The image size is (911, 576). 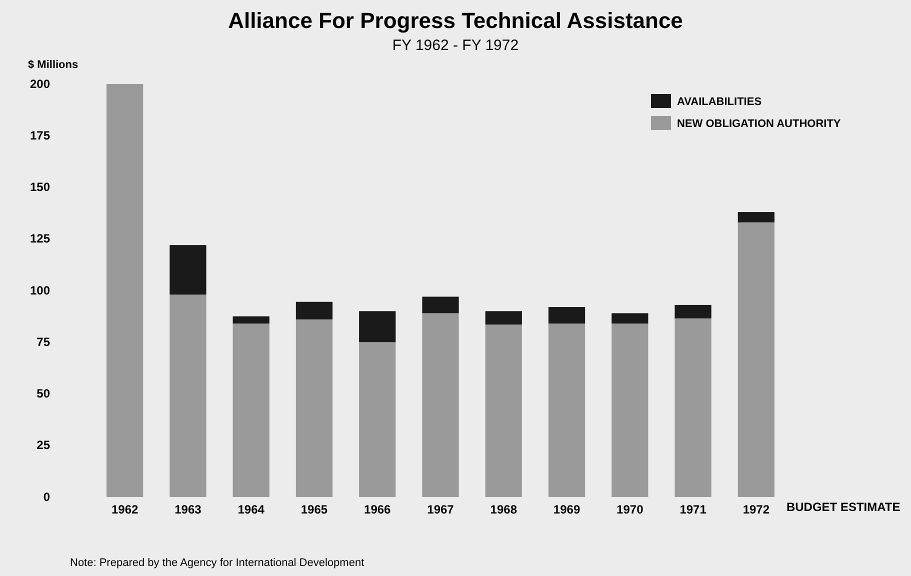 I want to click on chart-subtitle: FY 1962 - FY 1972, so click(x=455, y=45).